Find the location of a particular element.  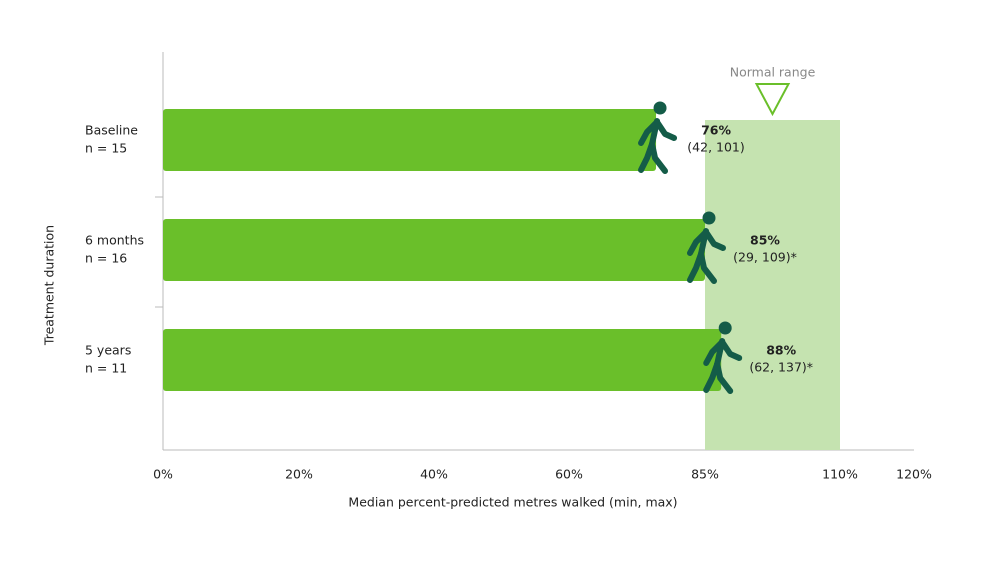

x-tick-label: 40% is located at coordinates (434, 474).